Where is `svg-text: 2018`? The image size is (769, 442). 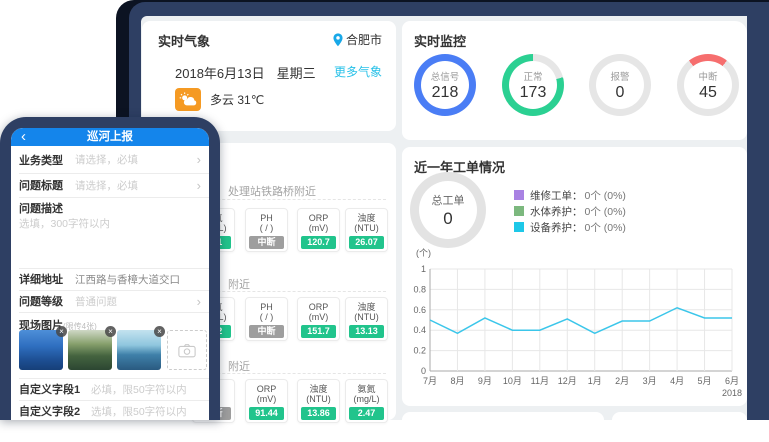
svg-text: 2018 is located at coordinates (732, 393).